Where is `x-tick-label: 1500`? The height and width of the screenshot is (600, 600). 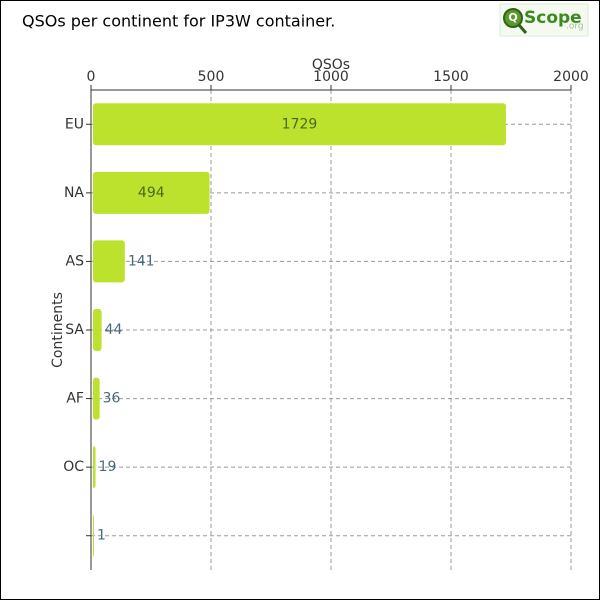 x-tick-label: 1500 is located at coordinates (451, 77).